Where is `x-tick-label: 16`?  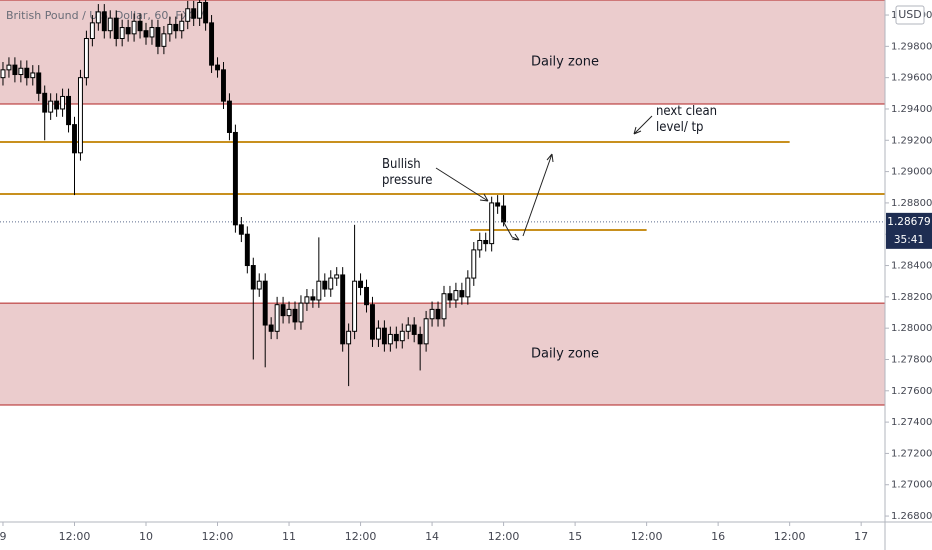
x-tick-label: 16 is located at coordinates (718, 536).